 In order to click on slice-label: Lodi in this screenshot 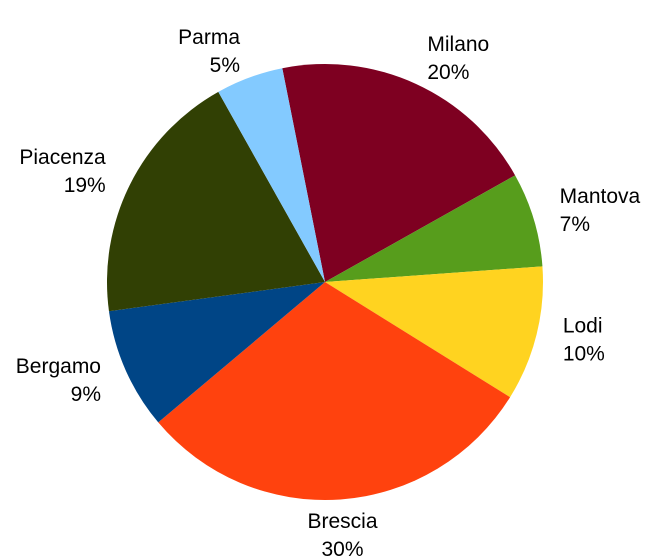, I will do `click(583, 325)`.